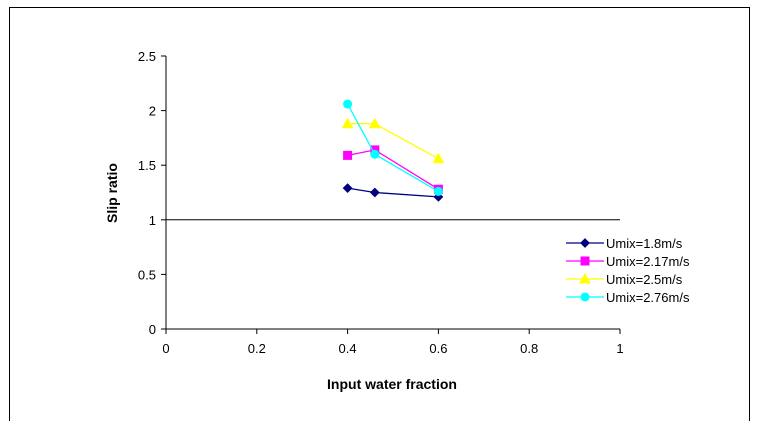 The height and width of the screenshot is (421, 759). I want to click on y-axis: 0 0.5 1 1.5 2 2.5, so click(152, 193).